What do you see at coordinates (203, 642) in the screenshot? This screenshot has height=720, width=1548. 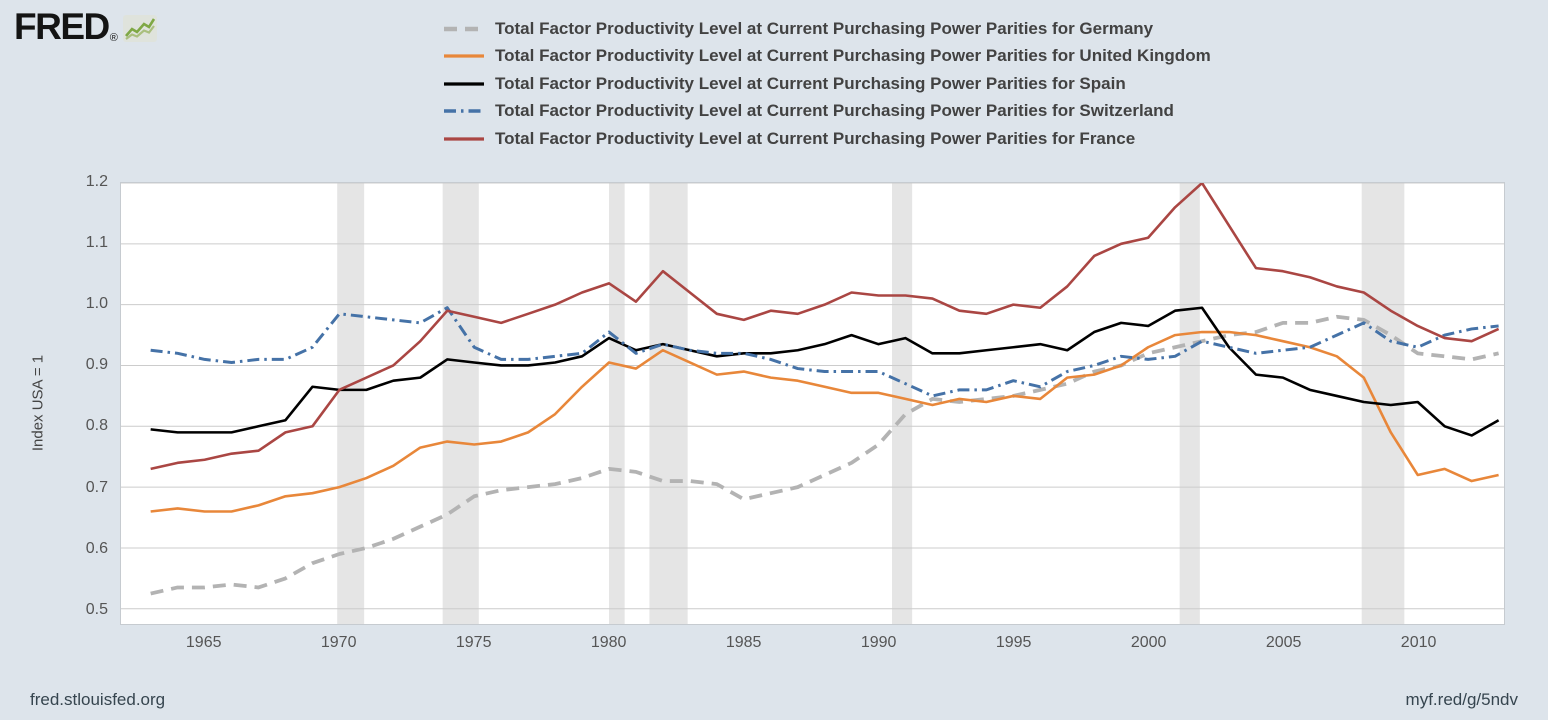 I see `x-tick-label: 1965` at bounding box center [203, 642].